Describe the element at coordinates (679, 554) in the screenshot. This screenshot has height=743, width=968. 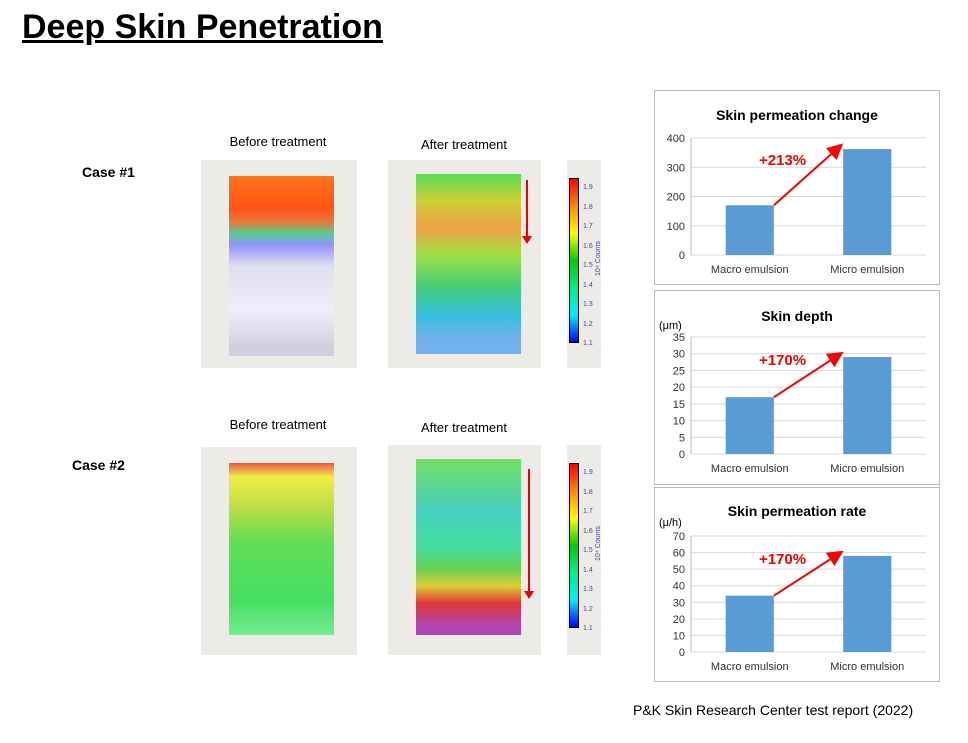
I see `y-tick-label: 60` at that location.